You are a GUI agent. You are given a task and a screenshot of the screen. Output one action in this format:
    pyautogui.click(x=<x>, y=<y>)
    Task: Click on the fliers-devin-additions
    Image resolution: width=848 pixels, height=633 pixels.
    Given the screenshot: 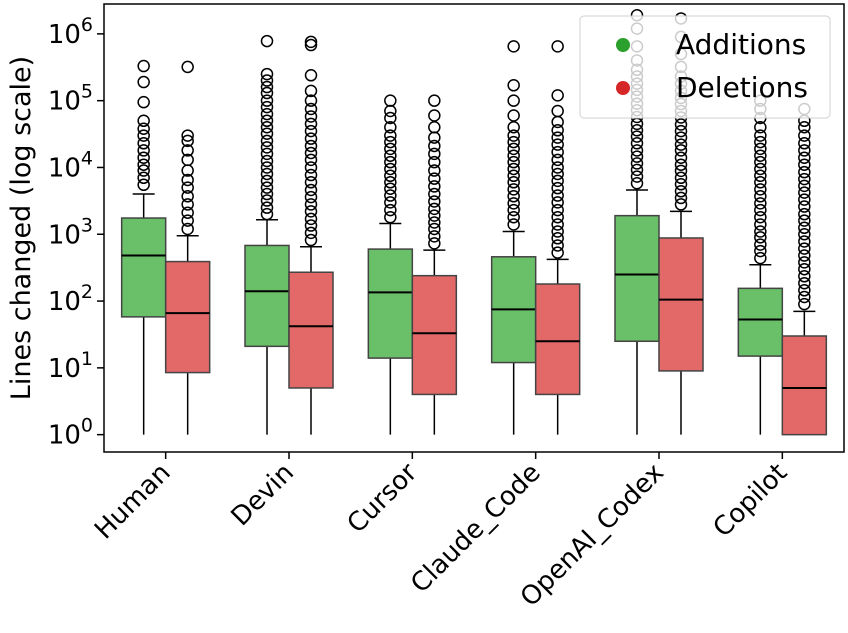 What is the action you would take?
    pyautogui.click(x=267, y=127)
    